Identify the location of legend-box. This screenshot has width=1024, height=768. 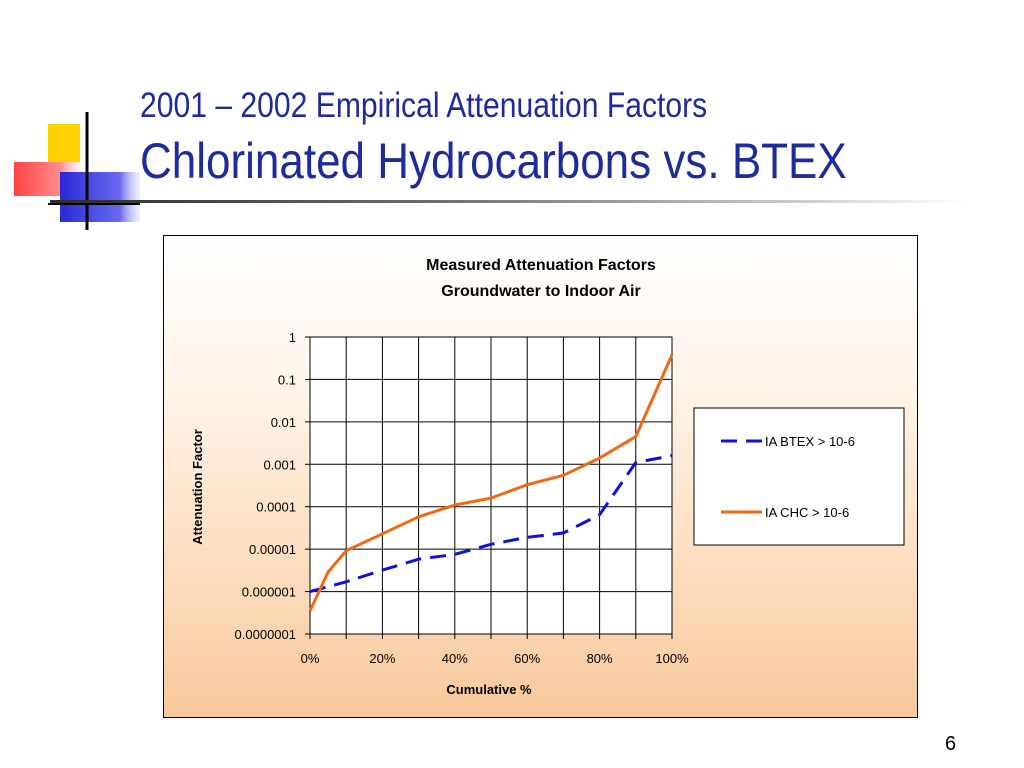
(799, 476).